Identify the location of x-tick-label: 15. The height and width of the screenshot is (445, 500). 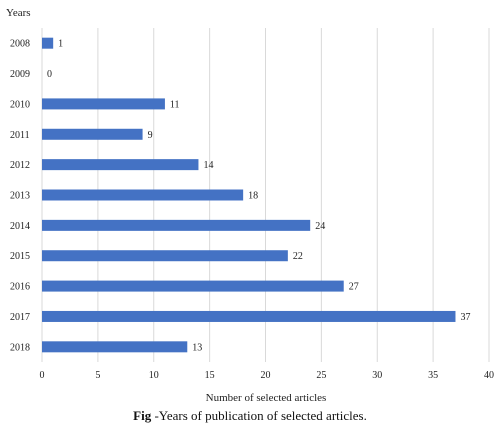
(210, 375).